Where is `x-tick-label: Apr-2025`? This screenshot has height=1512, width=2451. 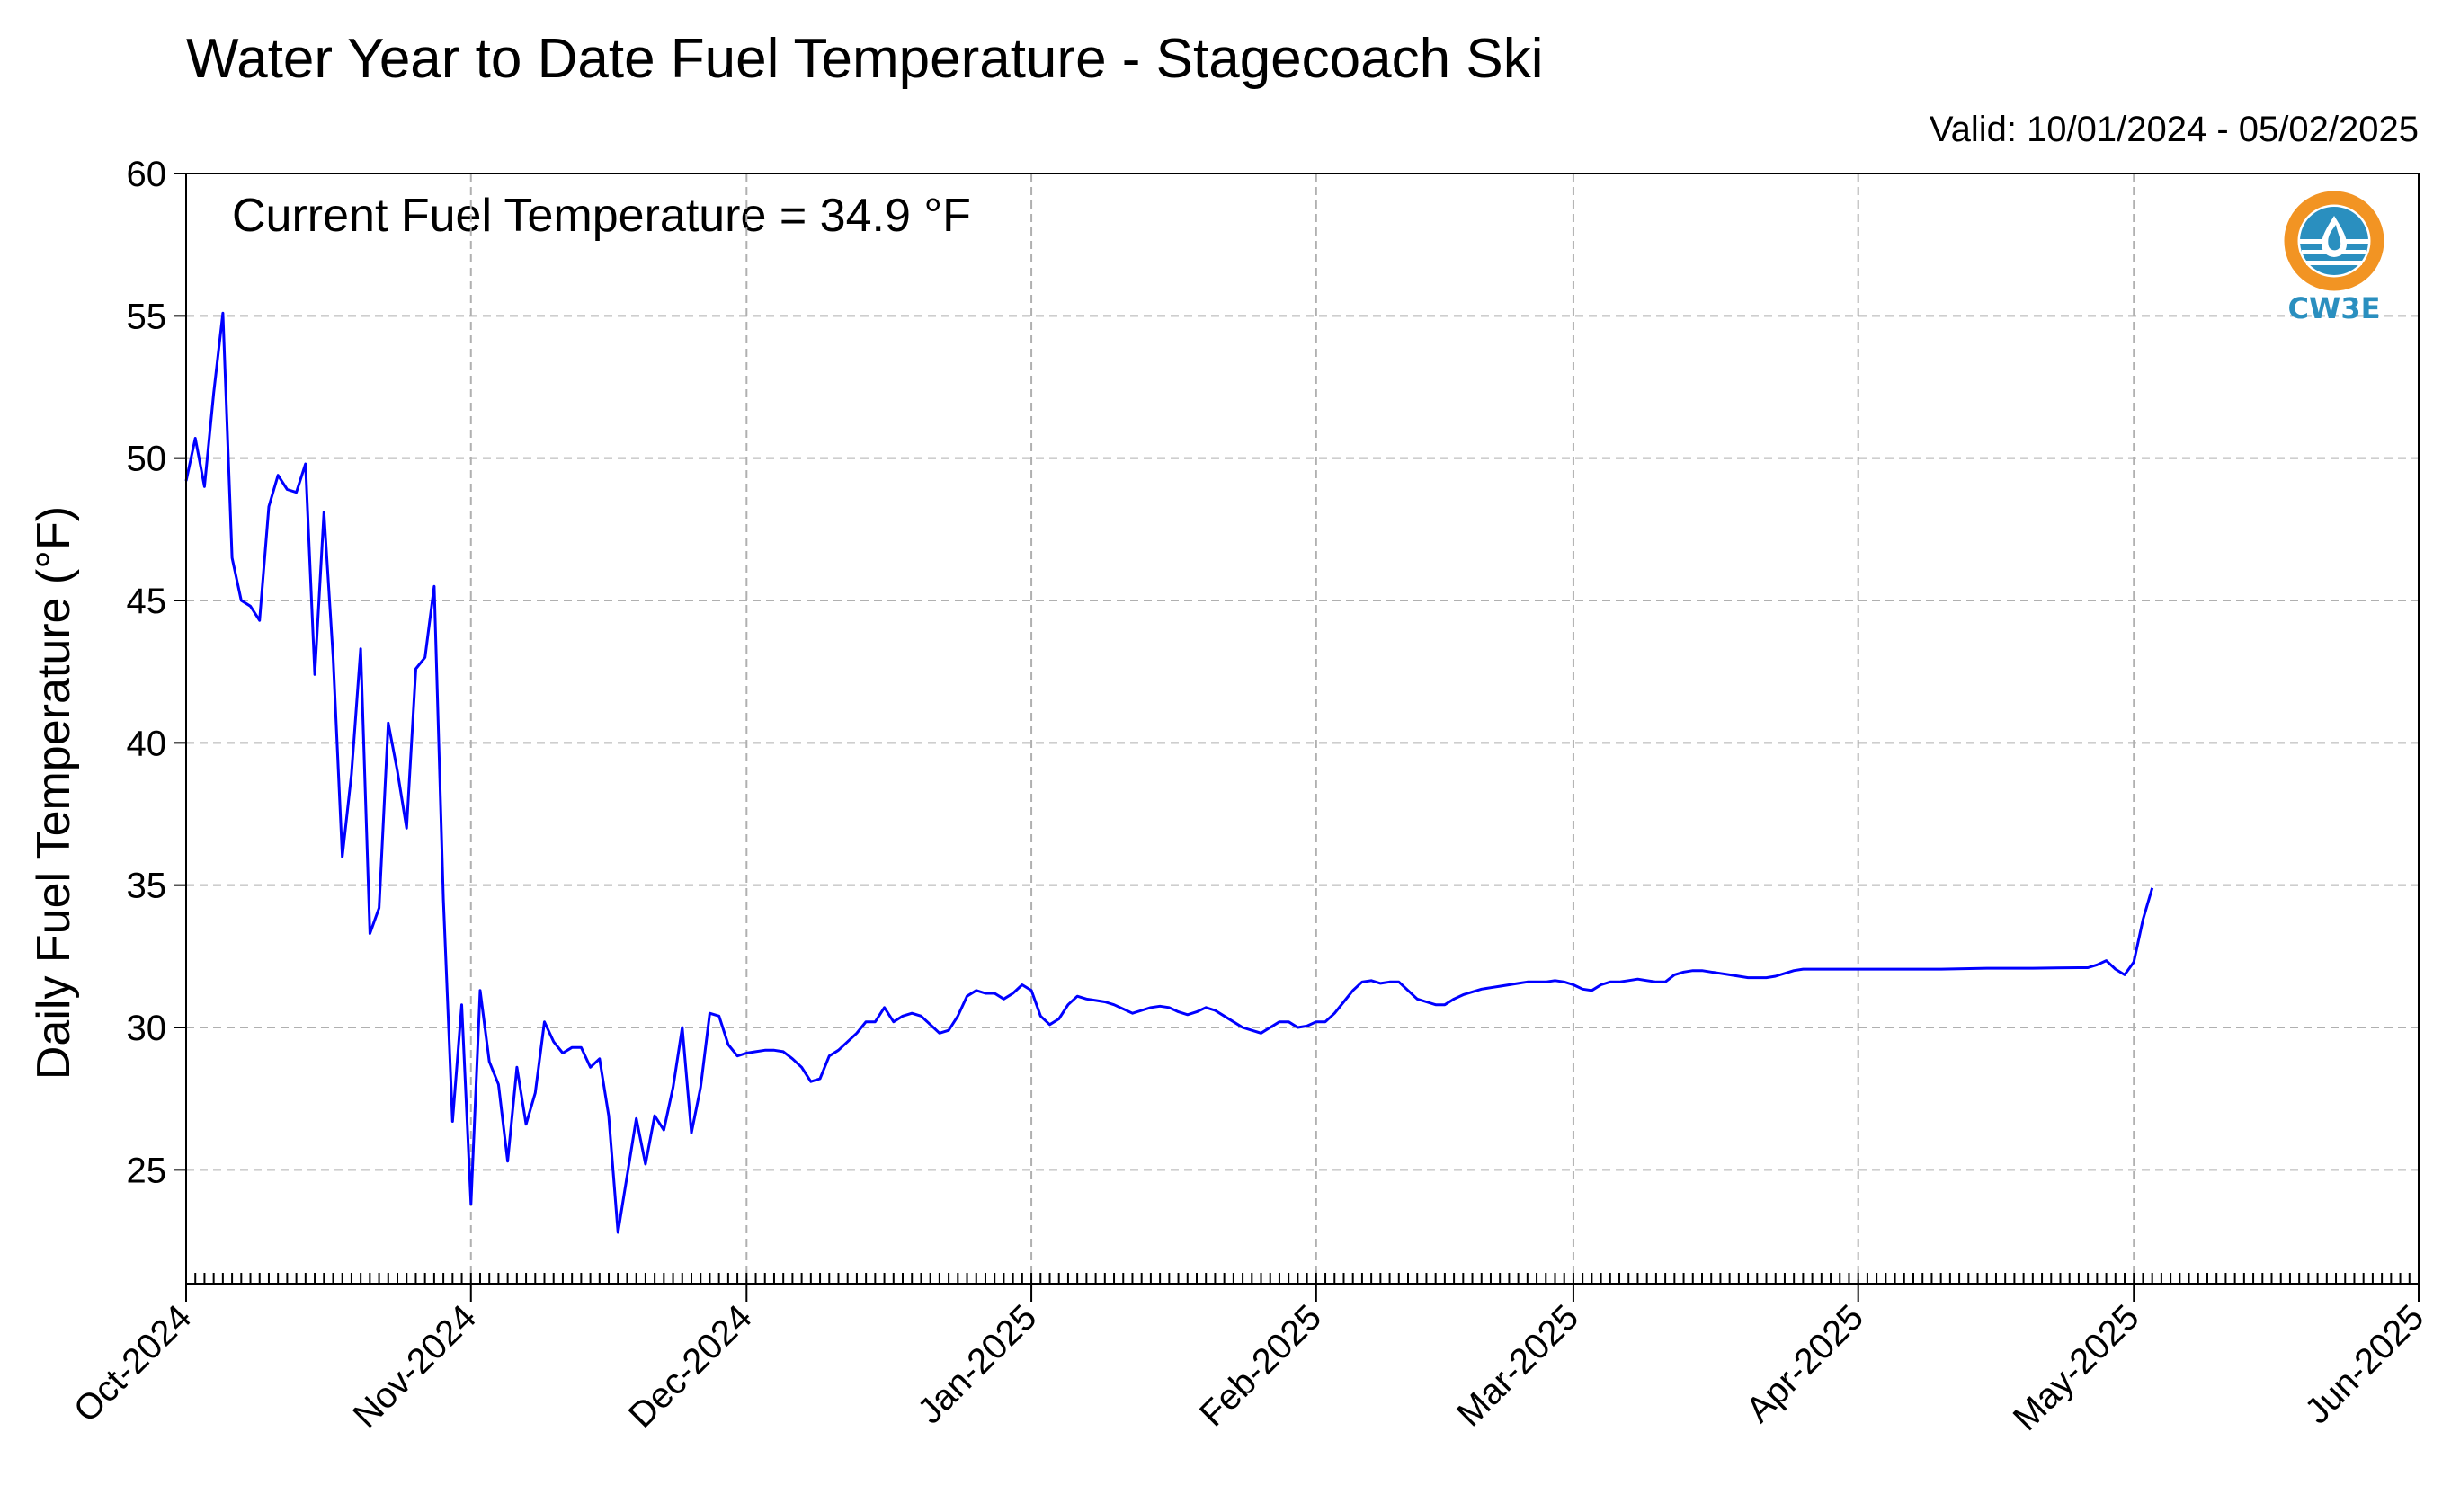
x-tick-label: Apr-2025 is located at coordinates (1805, 1363).